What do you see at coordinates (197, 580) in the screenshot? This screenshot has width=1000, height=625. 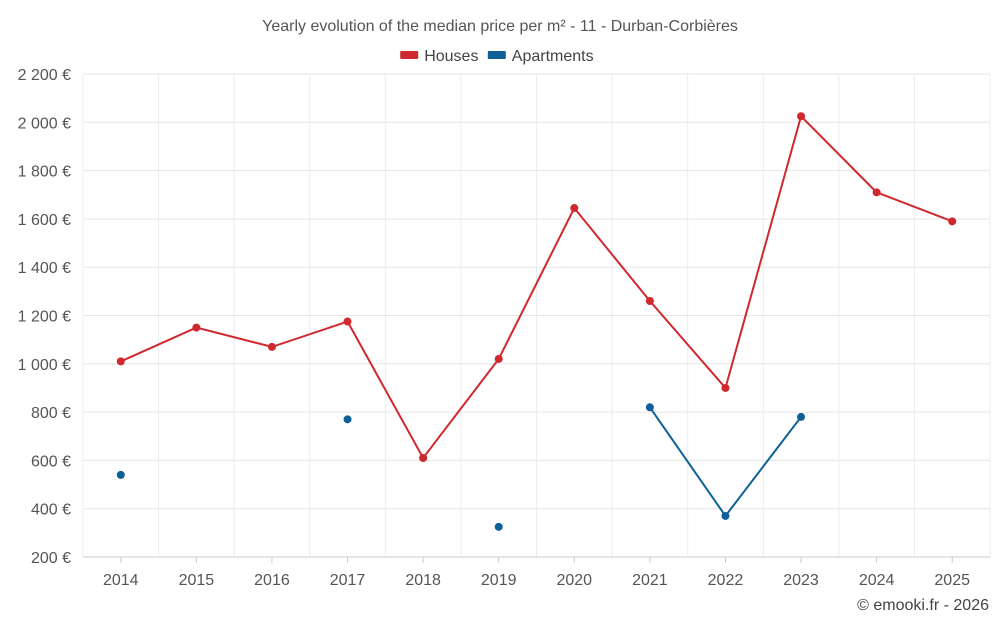 I see `x-tick-label: 2015` at bounding box center [197, 580].